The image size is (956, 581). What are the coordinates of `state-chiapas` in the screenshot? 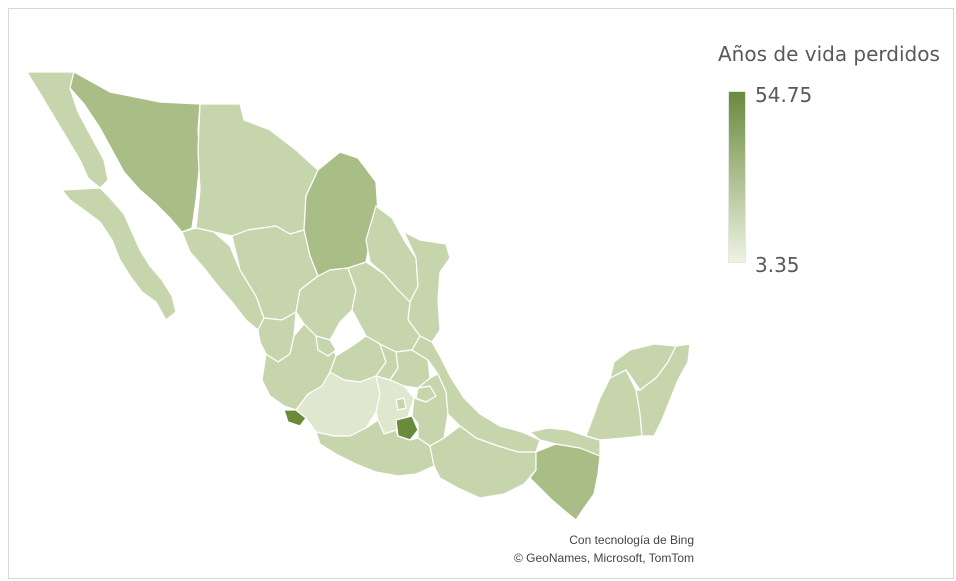 It's located at (565, 482).